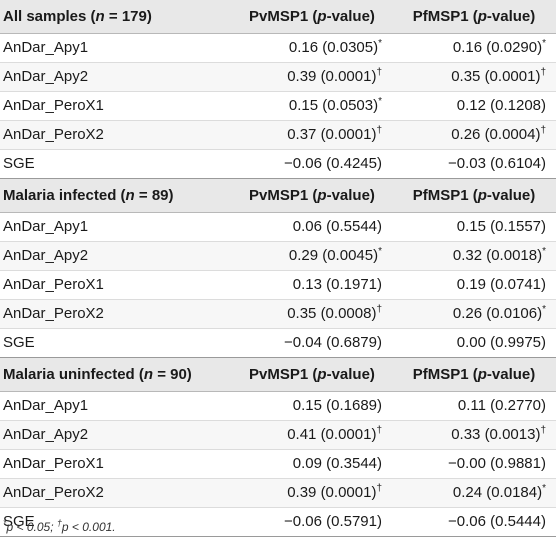 This screenshot has height=546, width=556. Describe the element at coordinates (337, 284) in the screenshot. I see `pvmsp1-value: 0.13 (0.1971)` at that location.